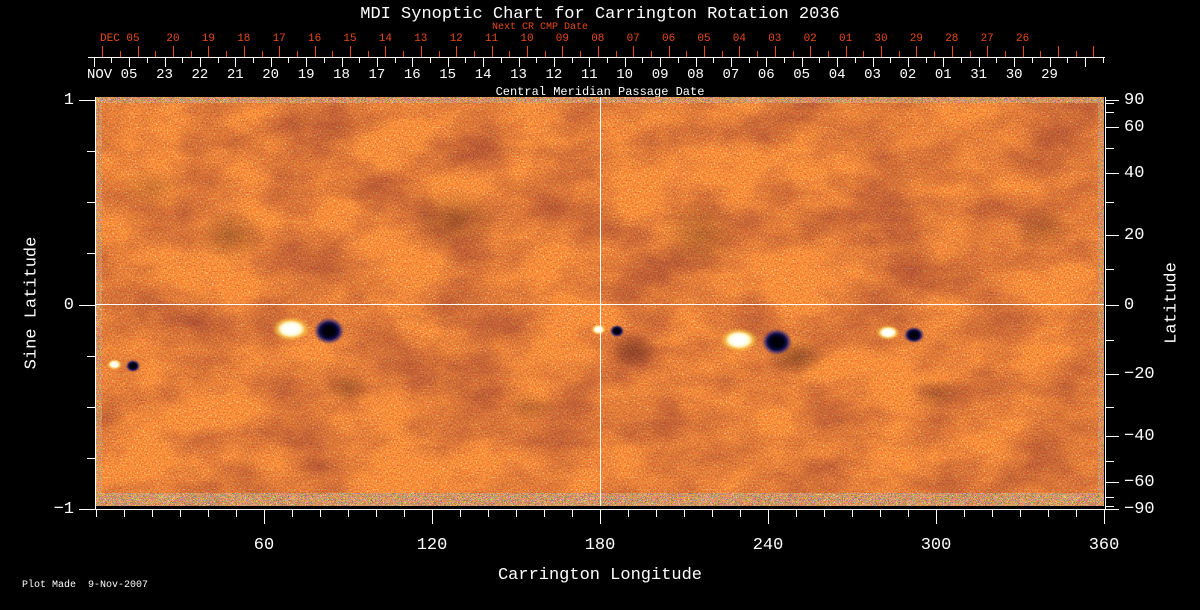 The height and width of the screenshot is (610, 1200). Describe the element at coordinates (695, 75) in the screenshot. I see `cmp-day-label: 08` at that location.